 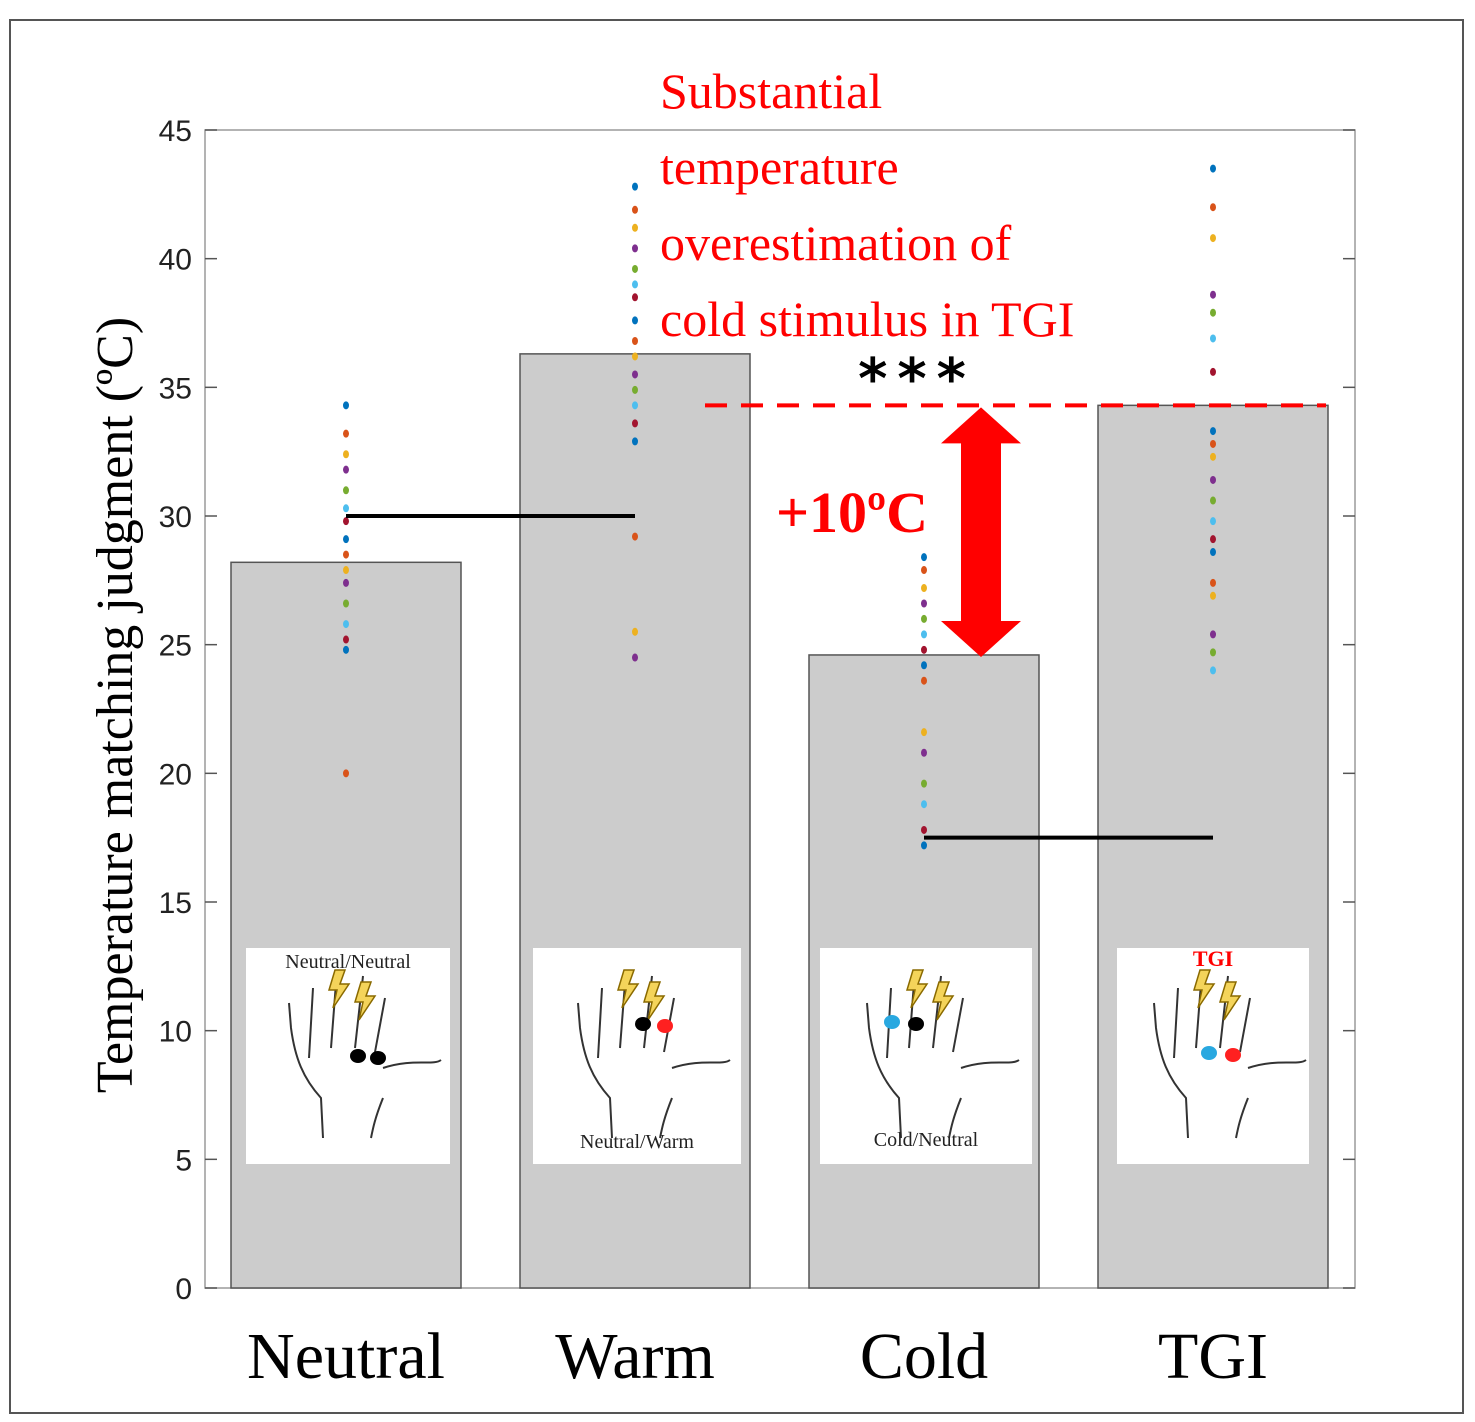 I want to click on inset-title: Neutral/Neutral, so click(x=348, y=962).